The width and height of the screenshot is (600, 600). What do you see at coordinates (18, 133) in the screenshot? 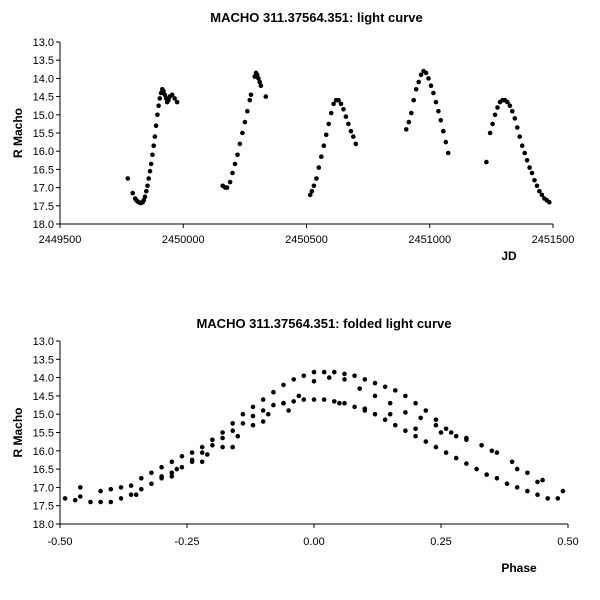
I see `y-axis-label: R Macho` at bounding box center [18, 133].